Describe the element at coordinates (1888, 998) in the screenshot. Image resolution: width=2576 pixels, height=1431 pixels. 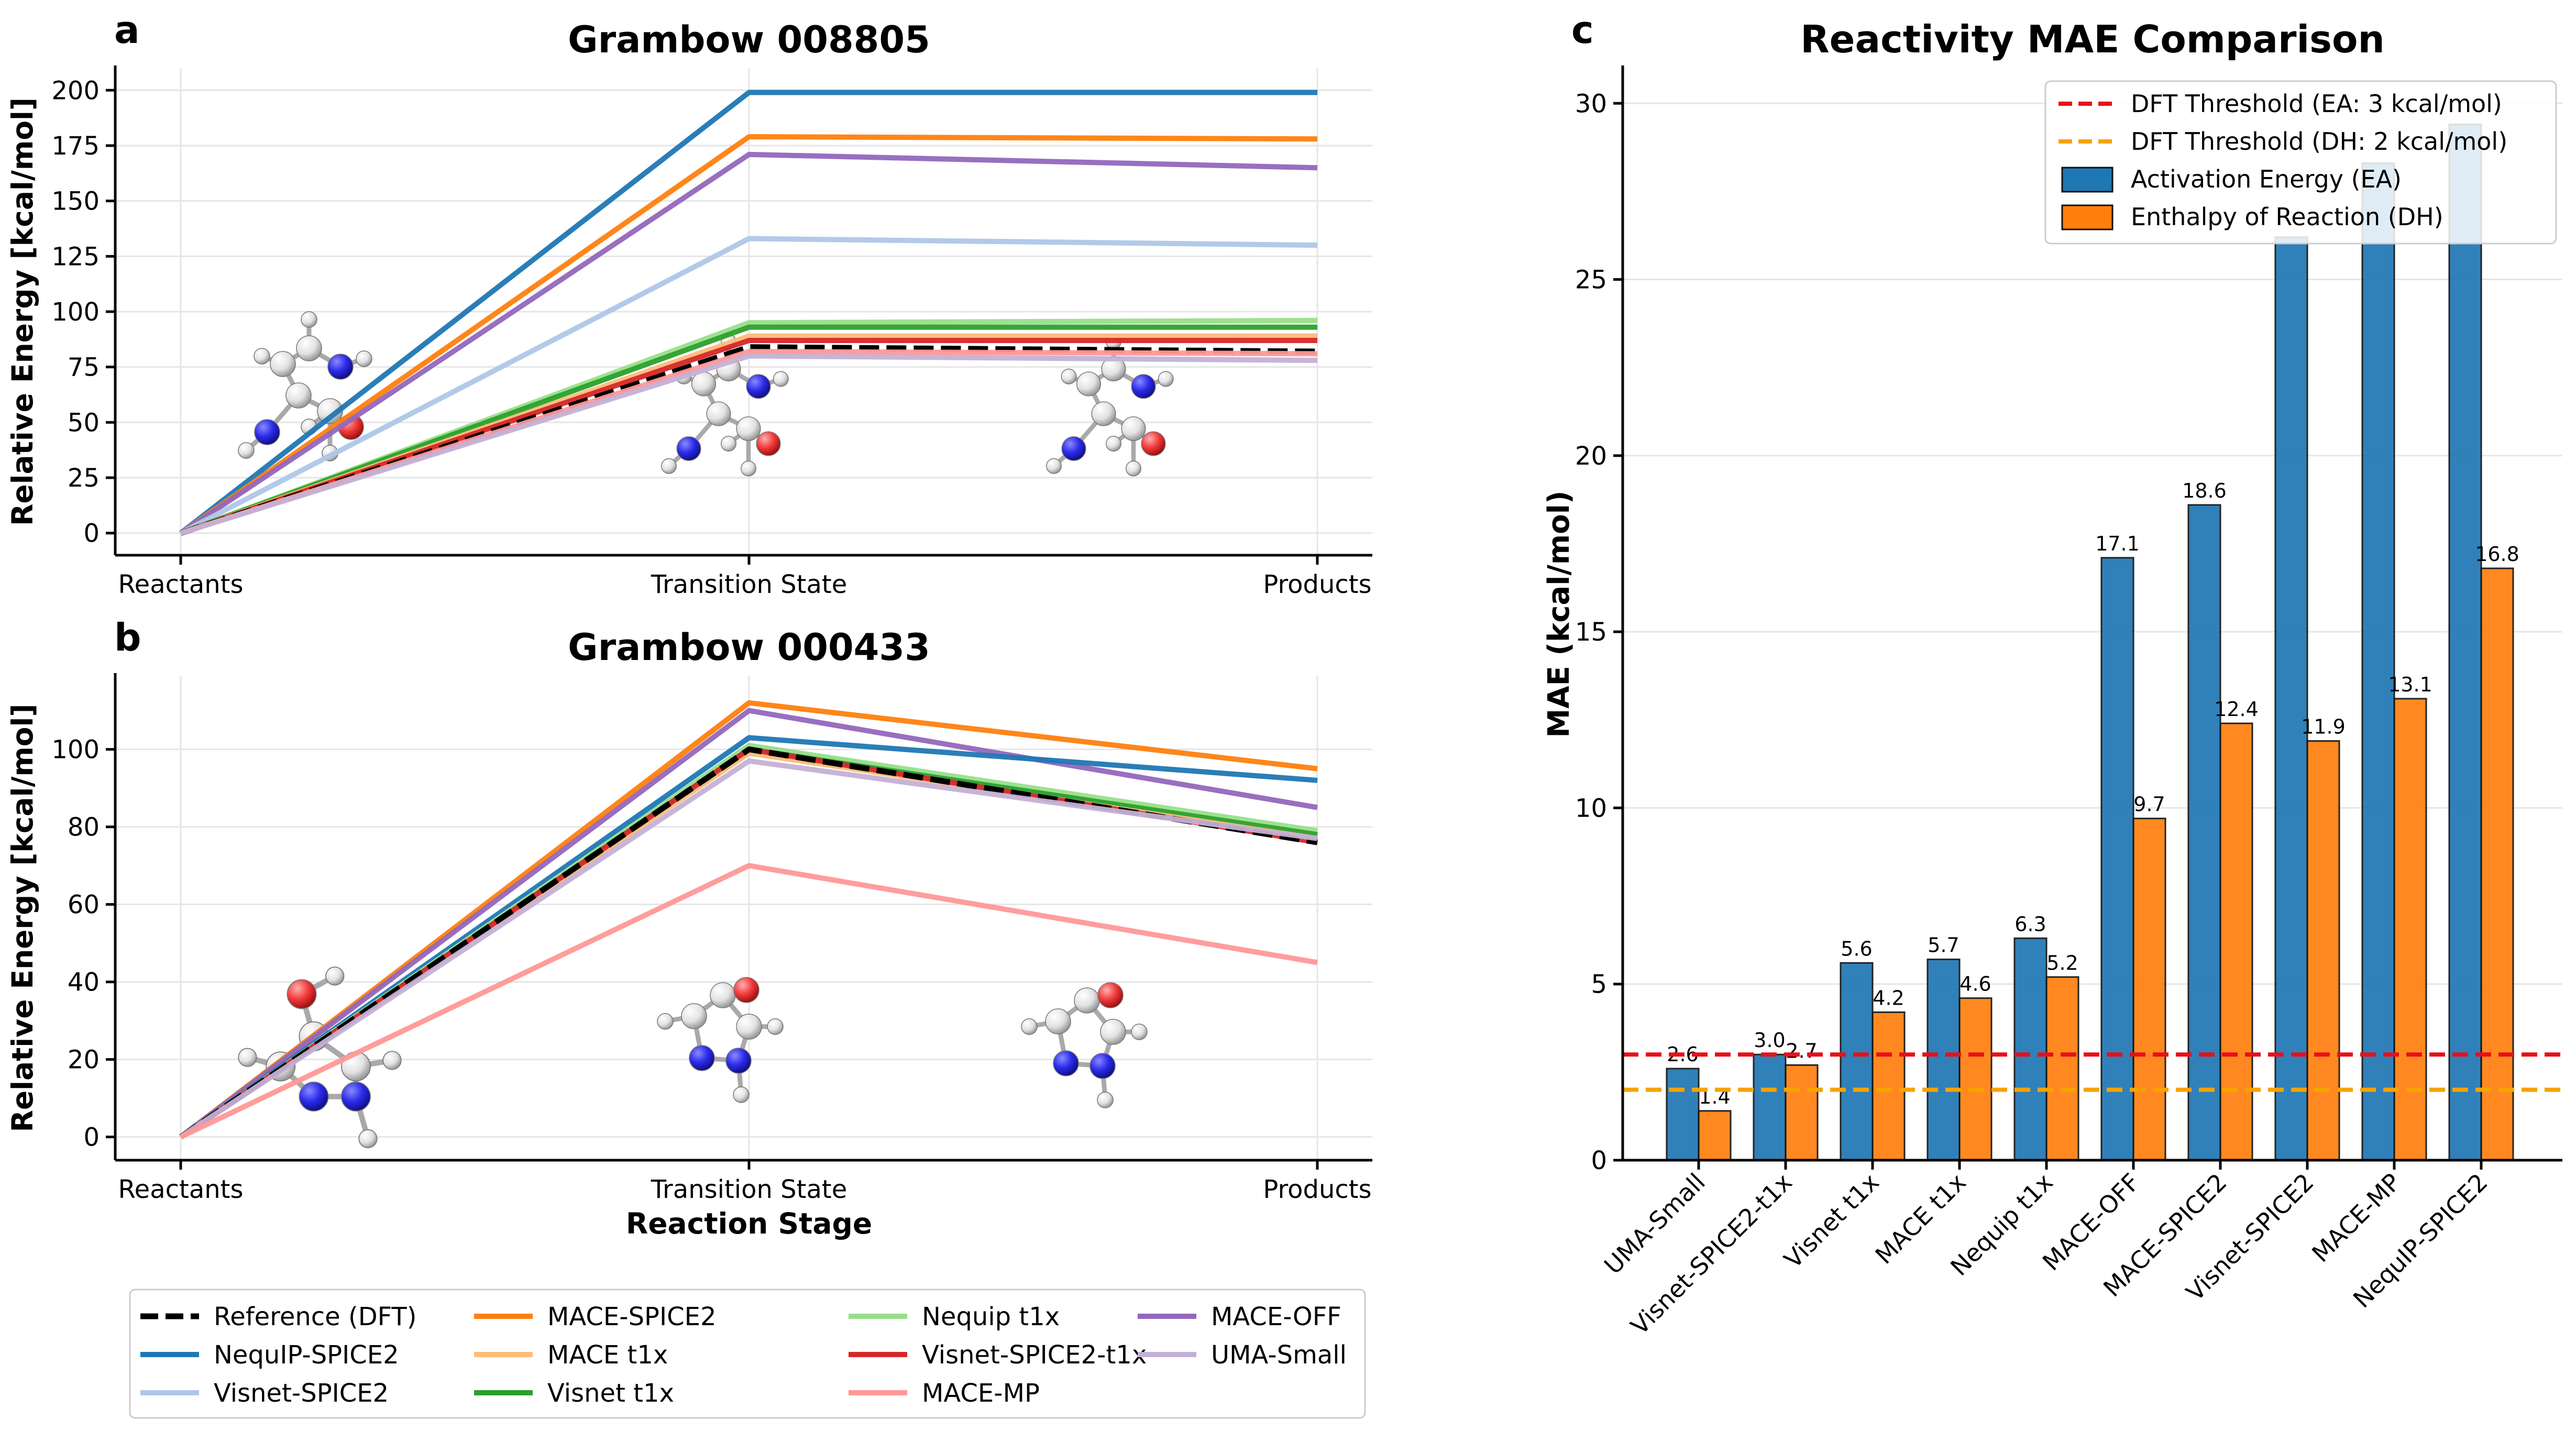
I see `bar-value-label: 4.2` at that location.